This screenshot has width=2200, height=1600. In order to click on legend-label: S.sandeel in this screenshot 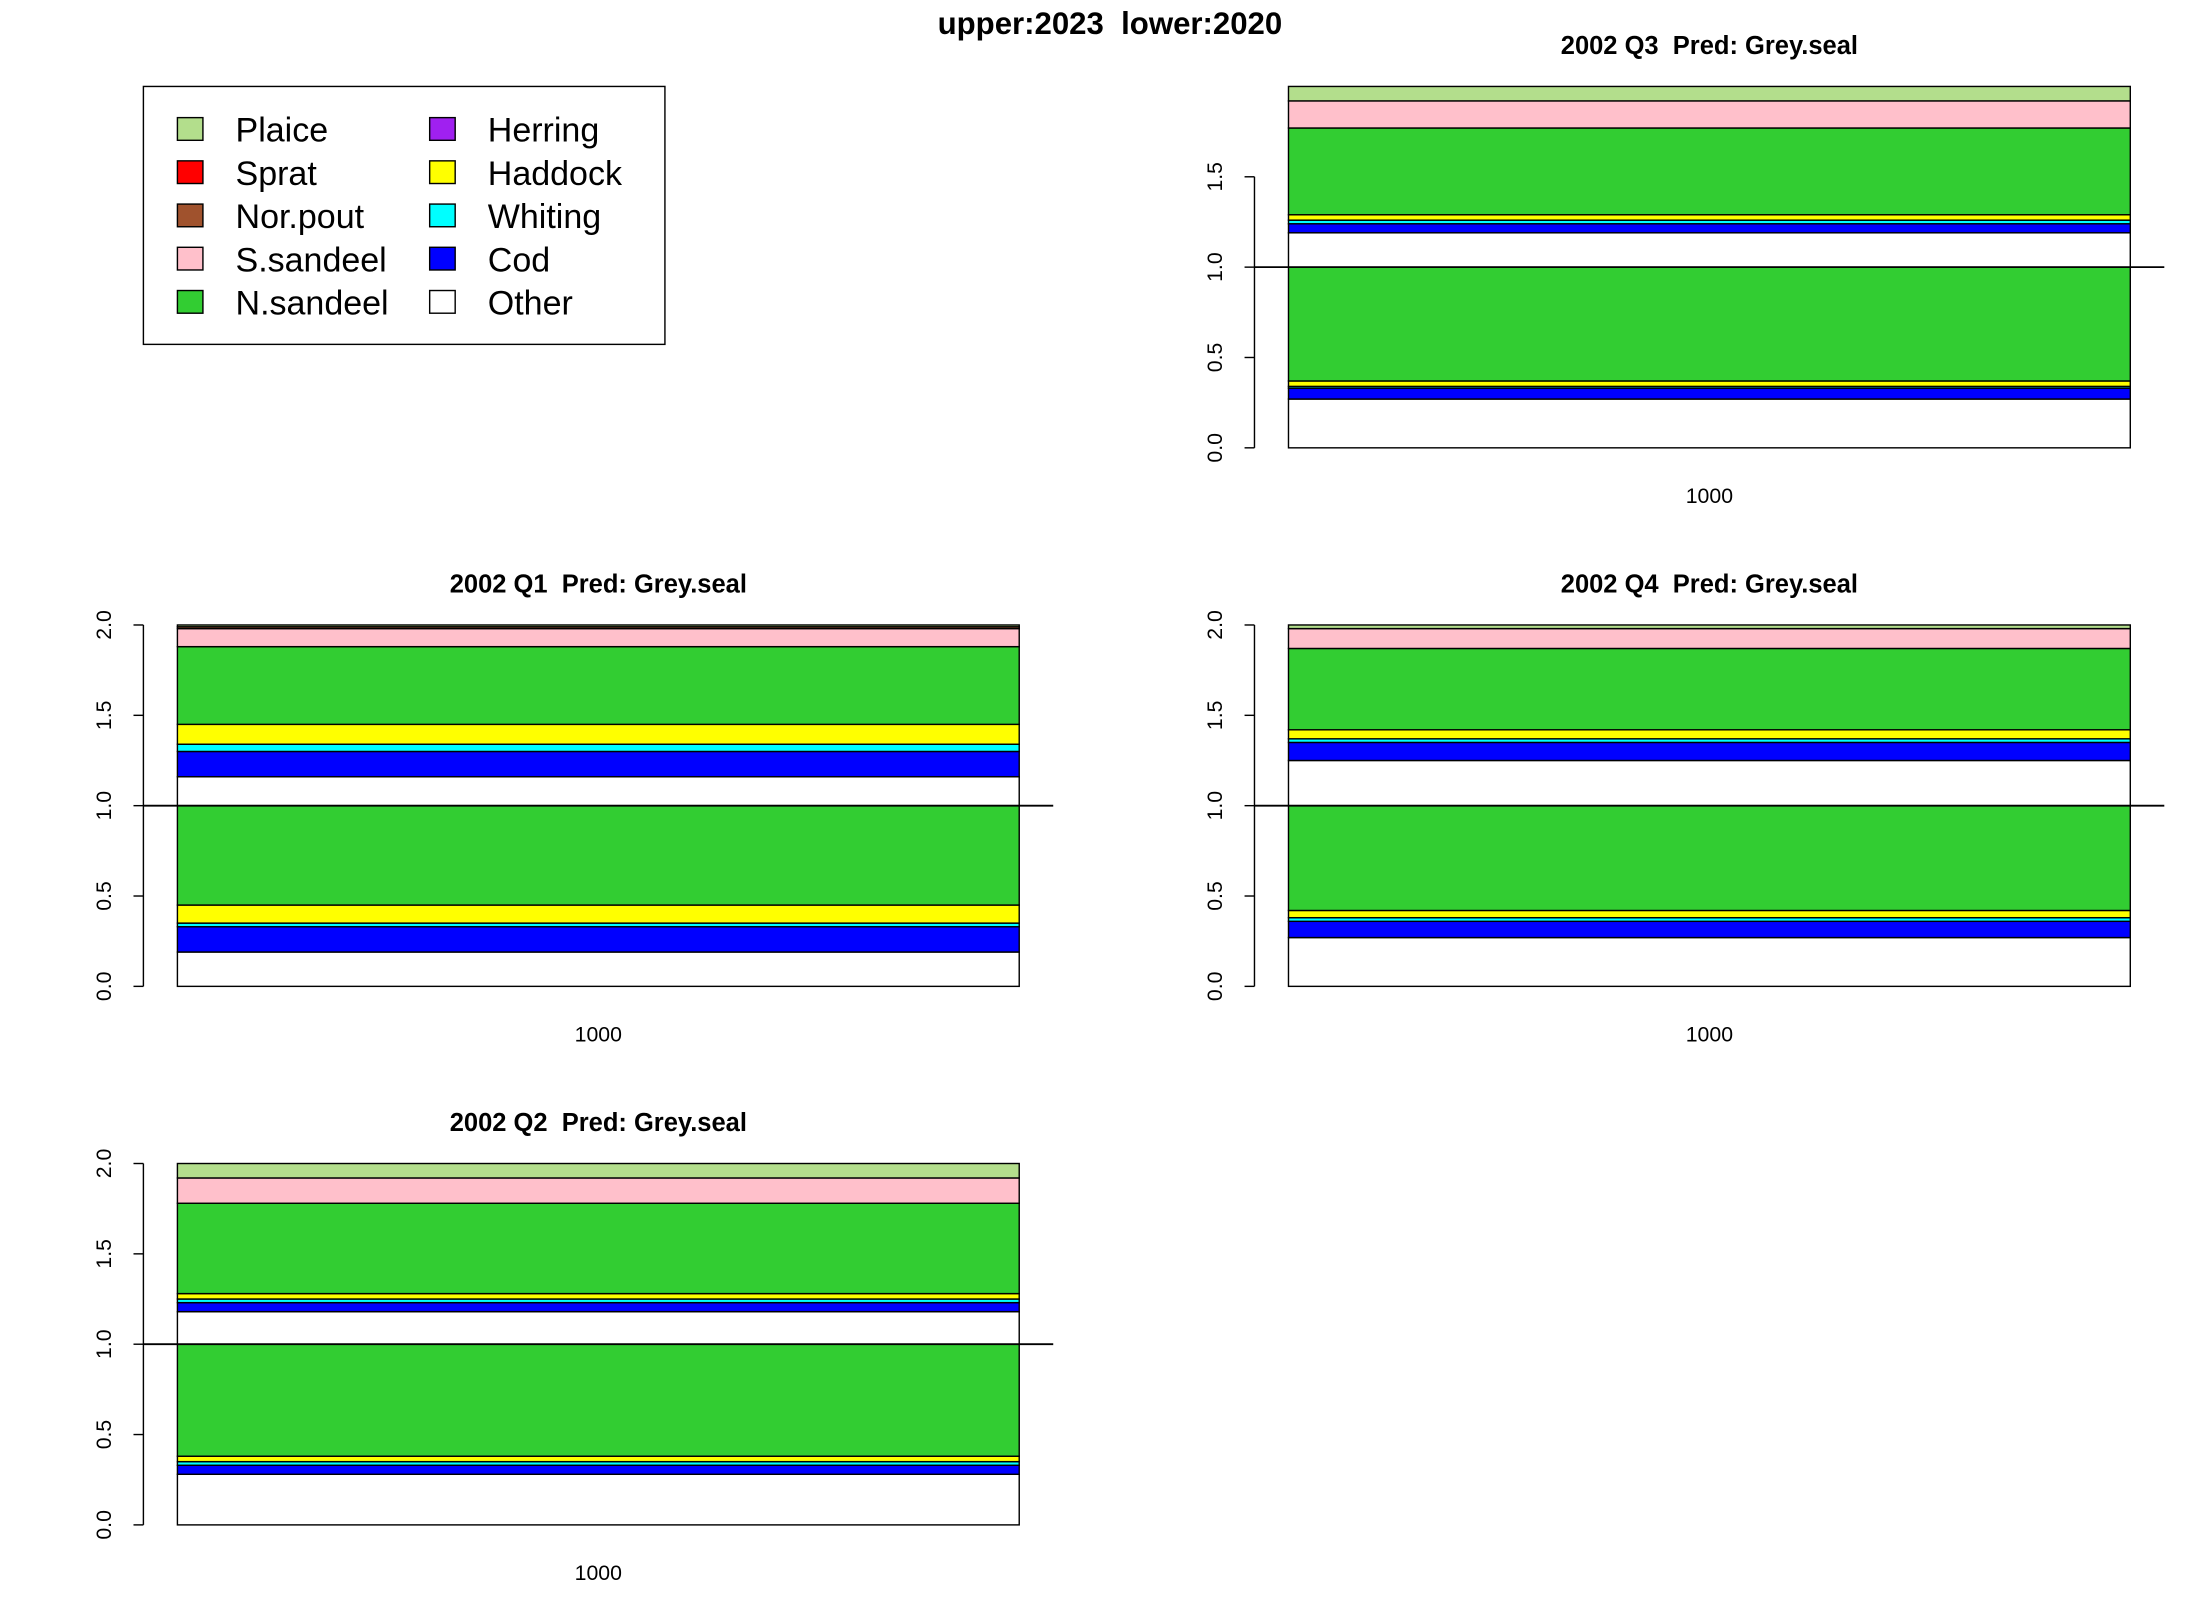, I will do `click(311, 260)`.